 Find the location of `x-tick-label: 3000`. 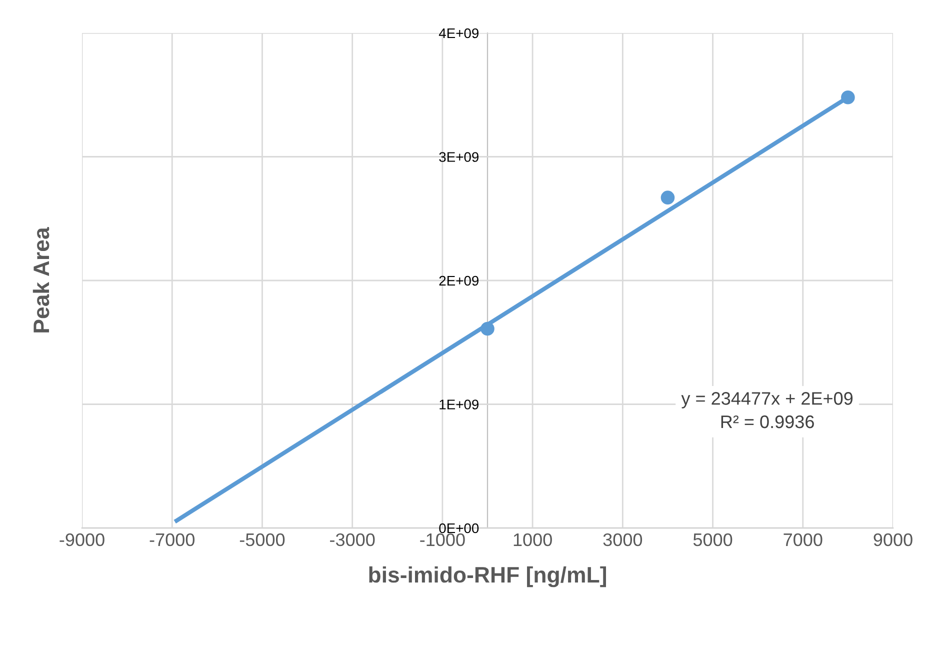

x-tick-label: 3000 is located at coordinates (622, 539).